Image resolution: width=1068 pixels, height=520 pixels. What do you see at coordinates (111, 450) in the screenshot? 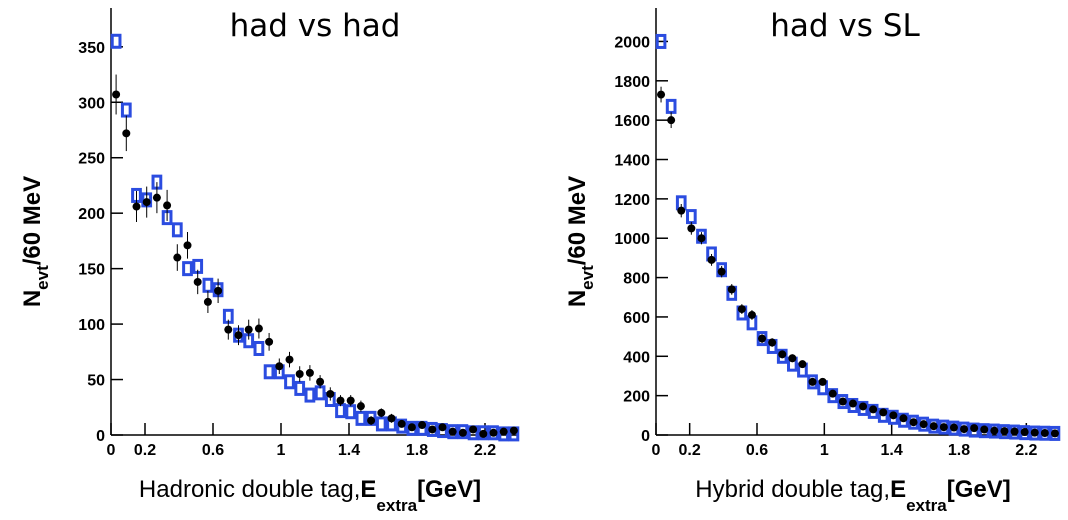
I see `x-tick-label: 0` at bounding box center [111, 450].